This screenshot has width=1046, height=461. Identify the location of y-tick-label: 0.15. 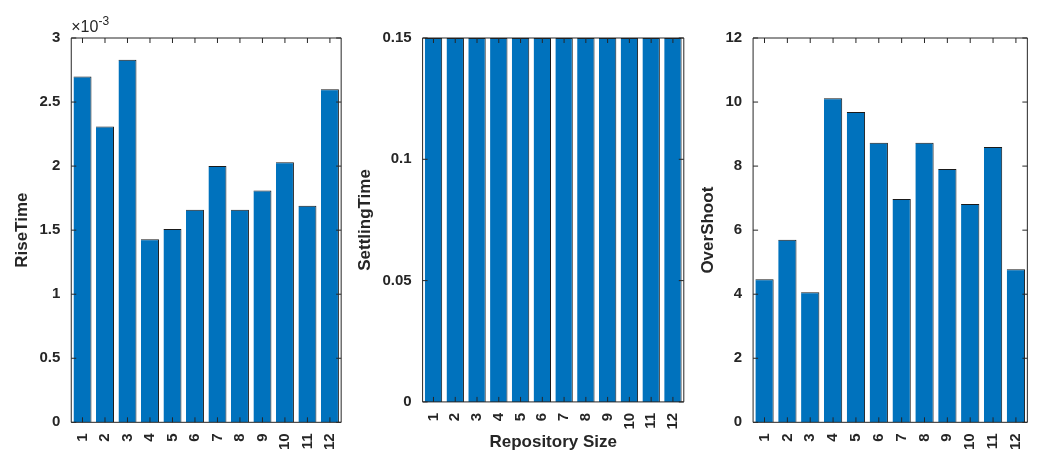
(397, 37).